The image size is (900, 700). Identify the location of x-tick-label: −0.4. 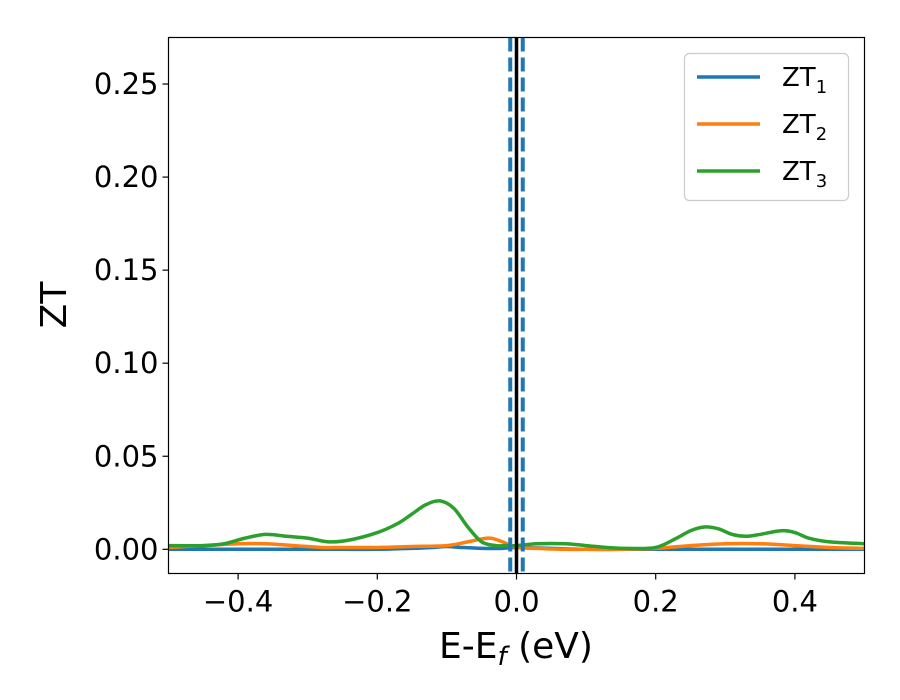
(238, 602).